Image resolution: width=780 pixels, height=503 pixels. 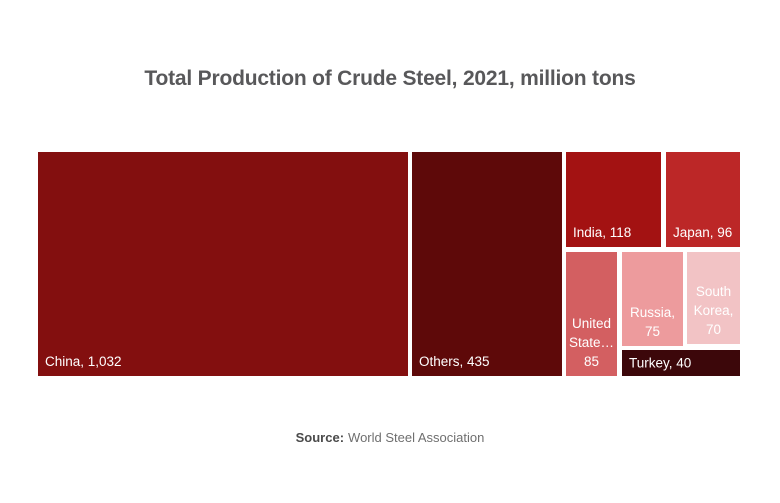 I want to click on source-line: Source: World Steel Association, so click(x=390, y=437).